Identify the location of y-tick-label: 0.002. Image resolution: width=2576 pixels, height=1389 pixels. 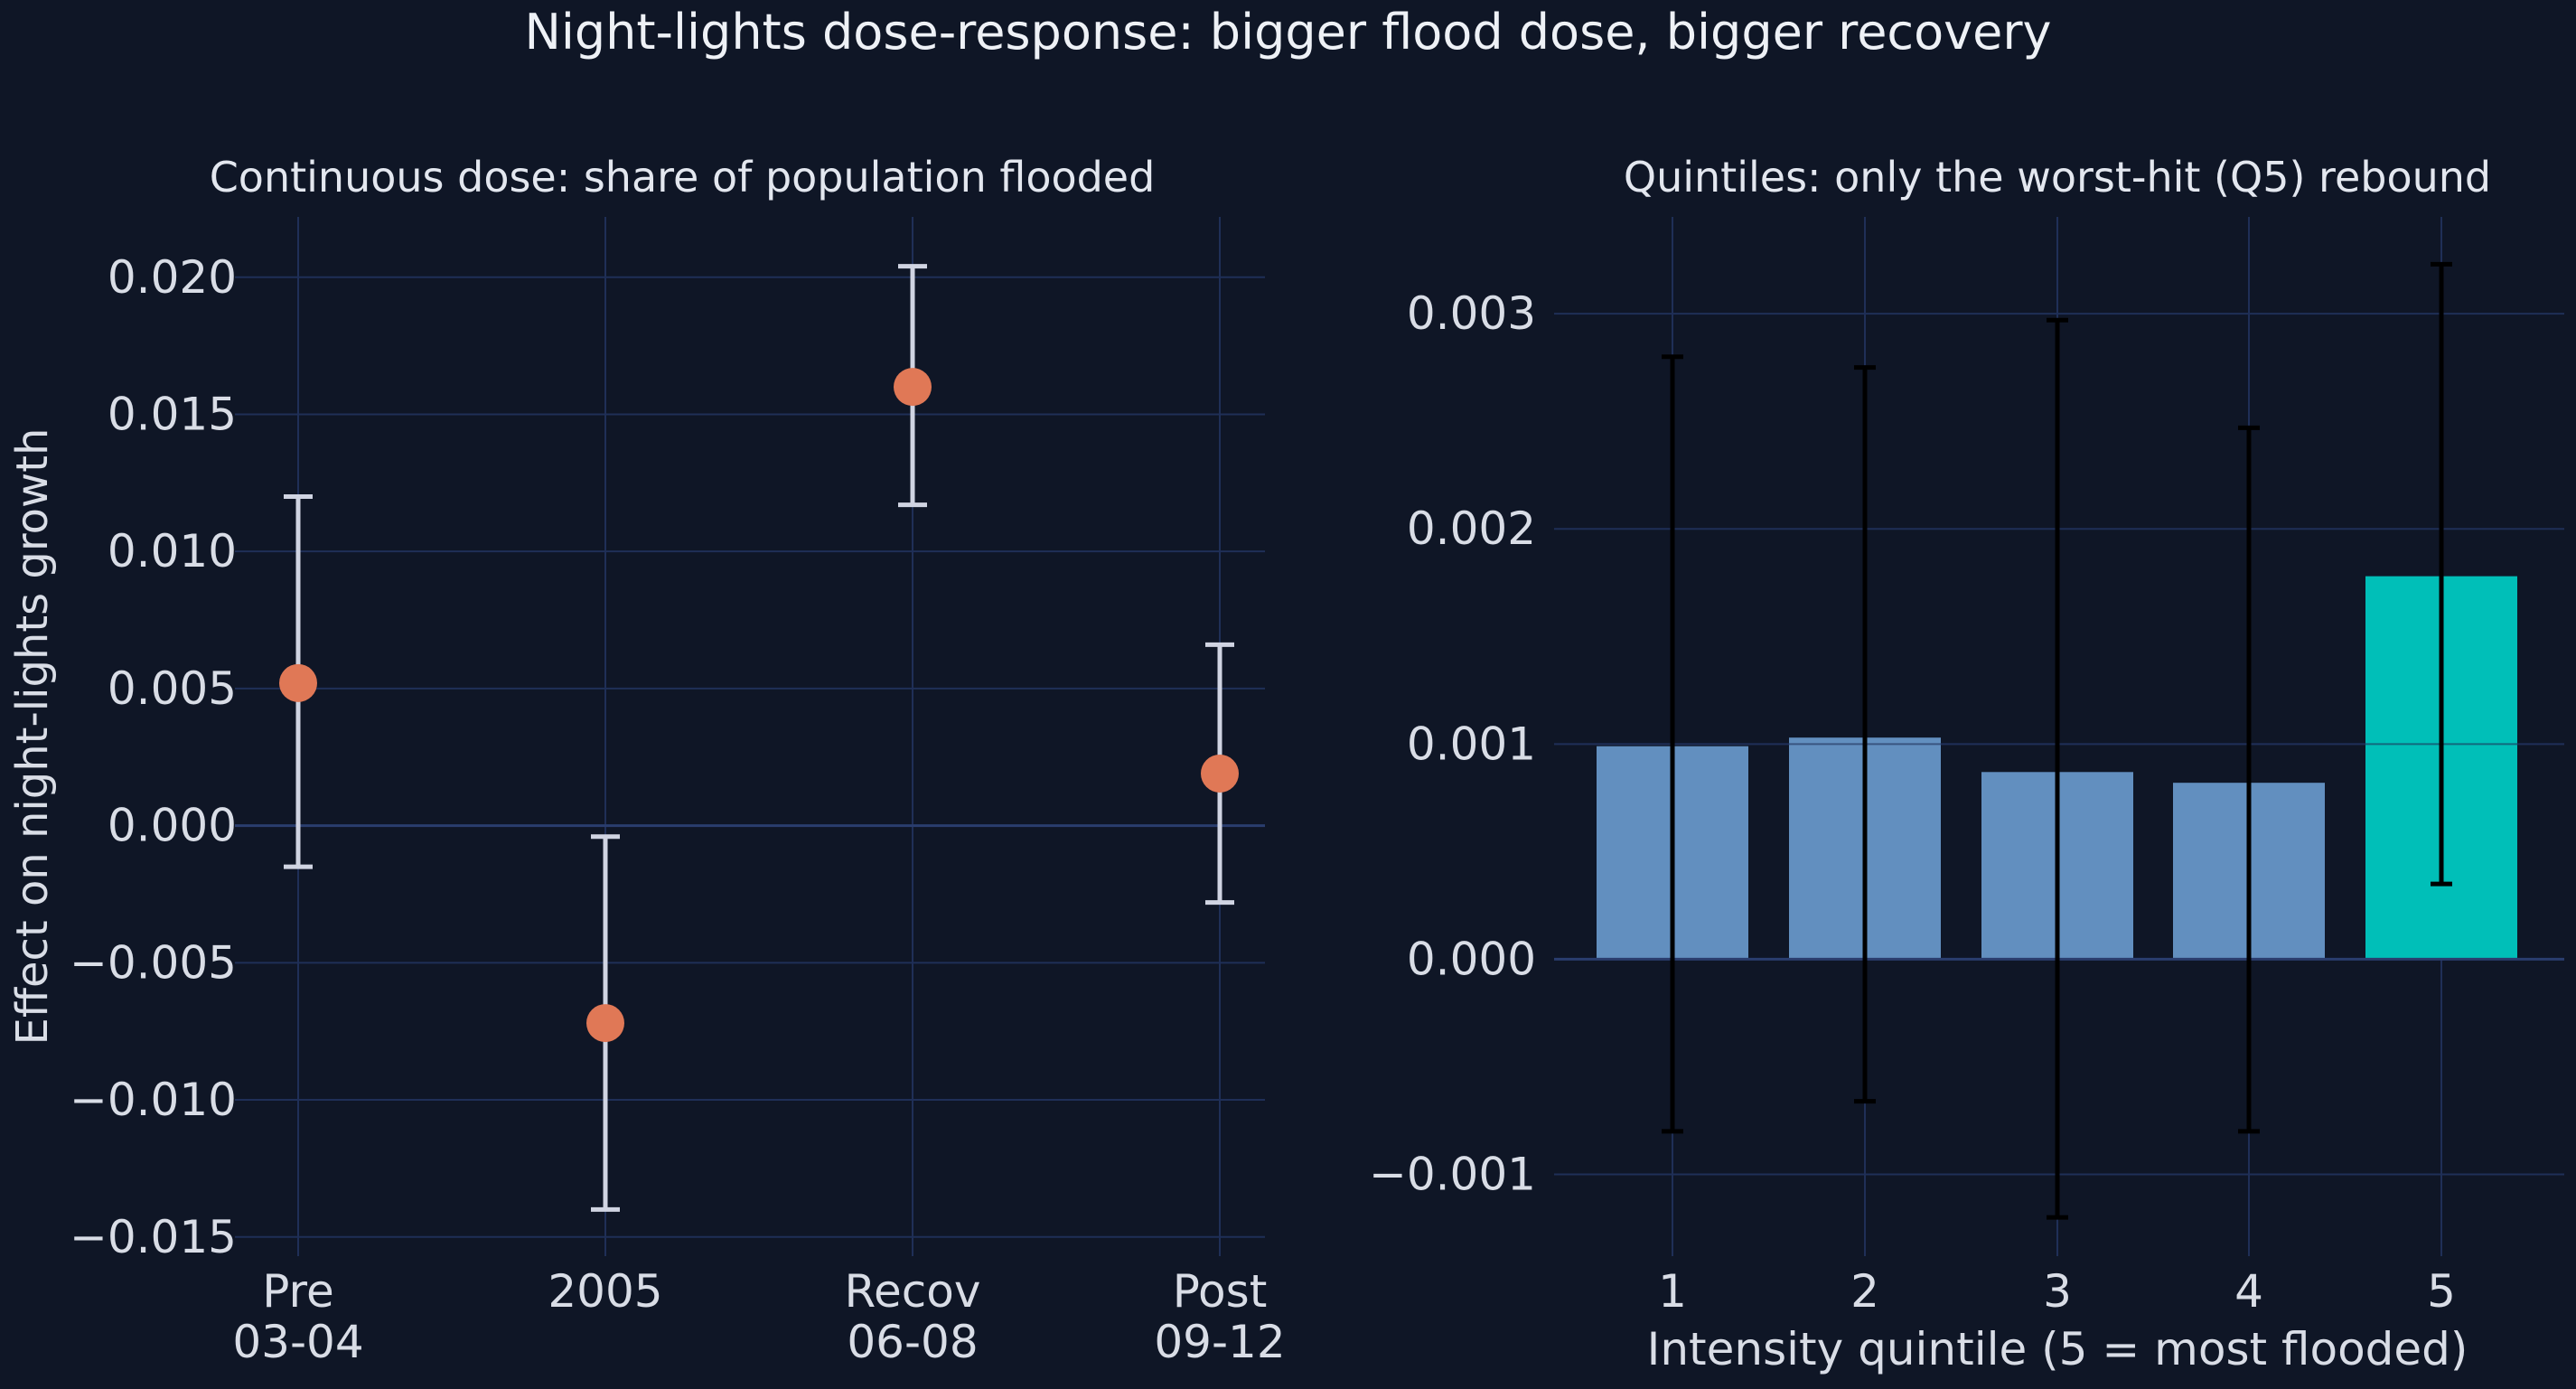
(1471, 528).